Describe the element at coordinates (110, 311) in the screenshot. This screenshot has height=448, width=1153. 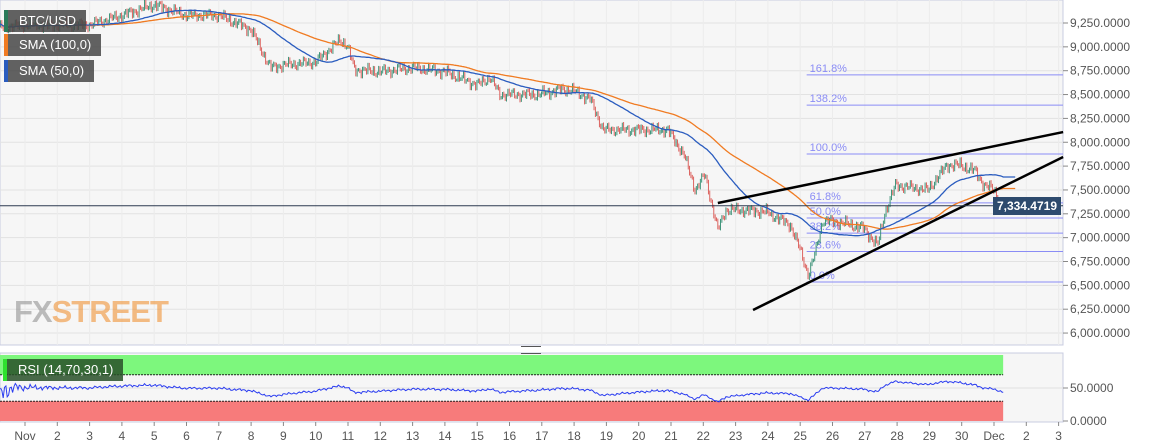
I see `logo-street: STREET` at that location.